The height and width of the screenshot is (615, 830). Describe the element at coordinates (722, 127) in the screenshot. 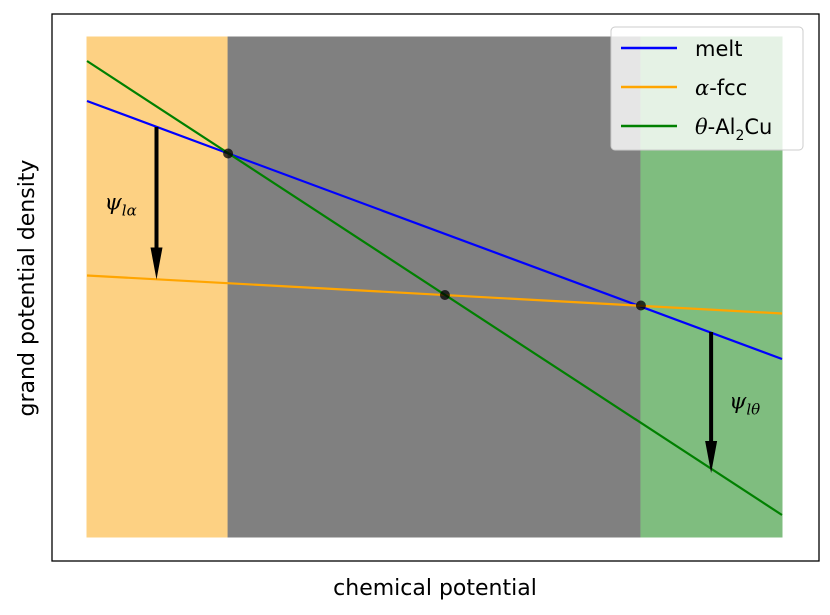

I see `legend-theta-rest: -Al` at that location.